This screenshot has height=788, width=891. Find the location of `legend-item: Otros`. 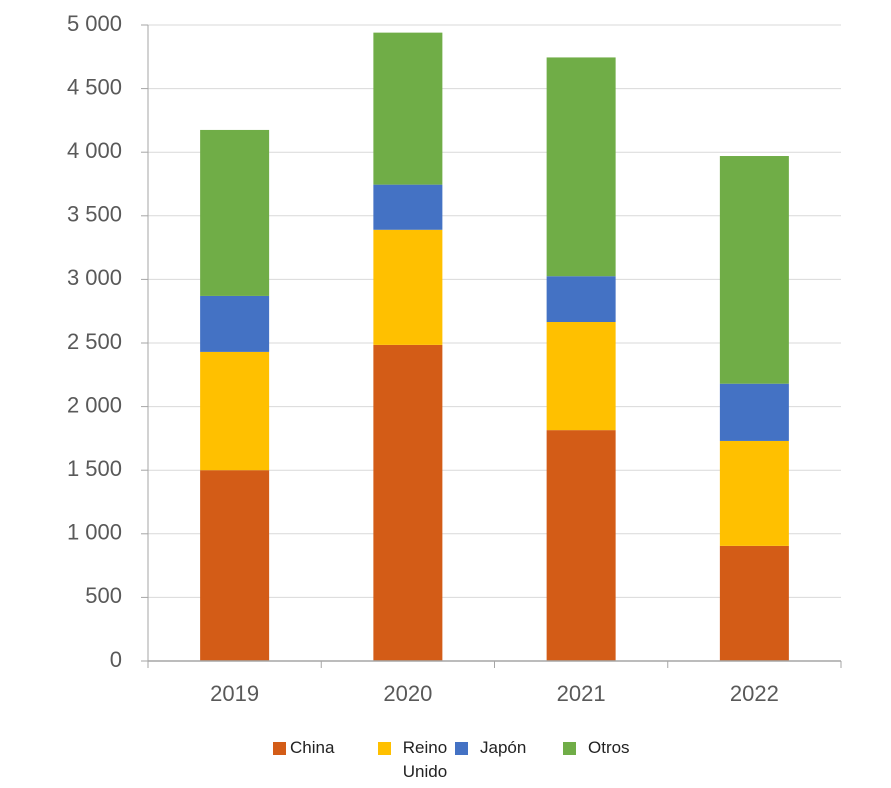

legend-item: Otros is located at coordinates (625, 748).